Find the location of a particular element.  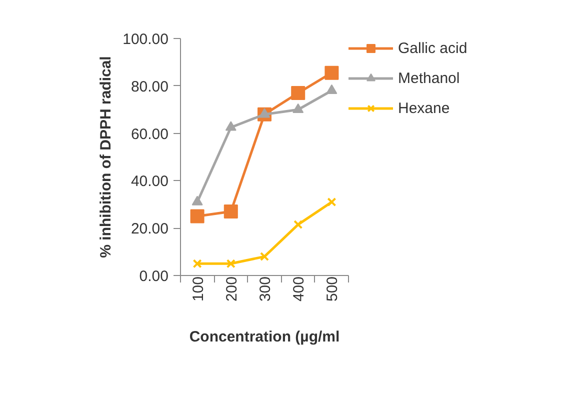

legend-label: Gallic acid is located at coordinates (433, 48).